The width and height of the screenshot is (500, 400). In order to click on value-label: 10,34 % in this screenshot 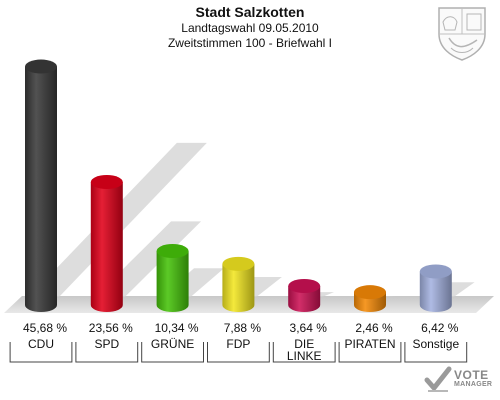, I will do `click(177, 328)`.